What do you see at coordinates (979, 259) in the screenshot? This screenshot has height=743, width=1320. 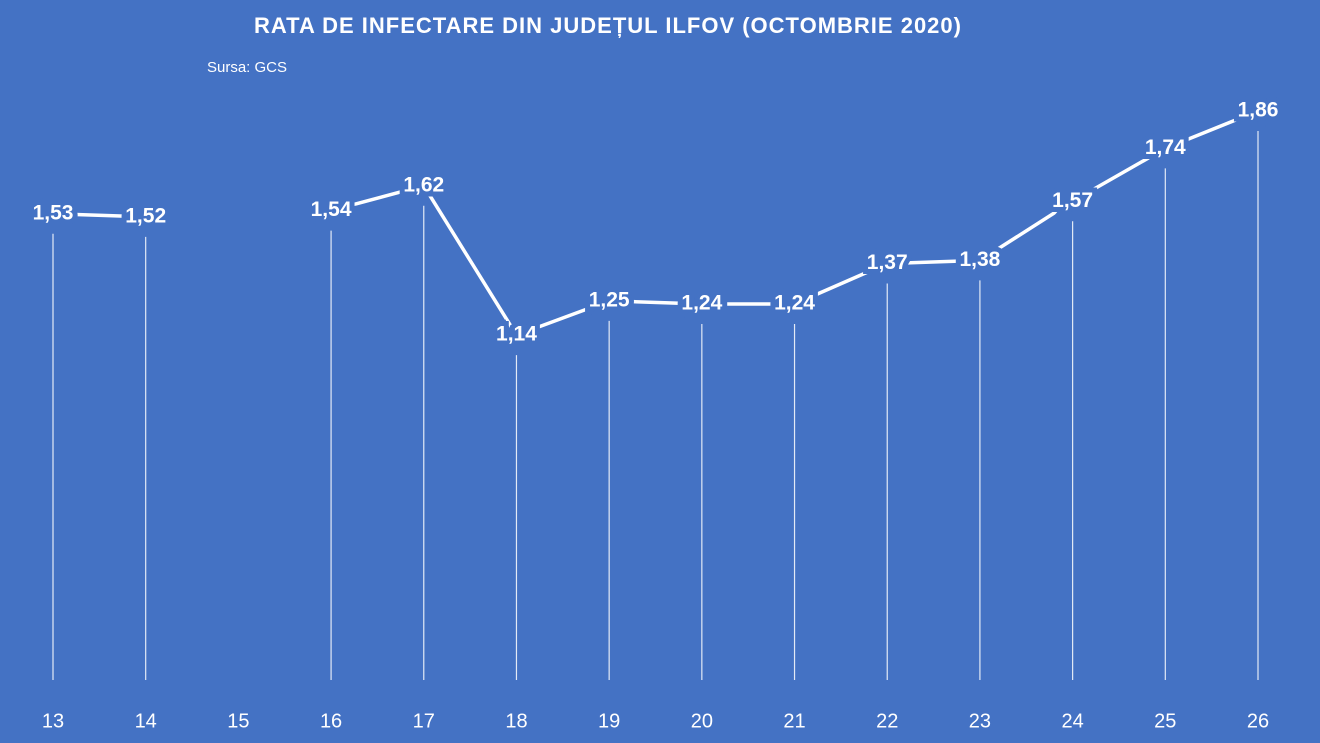 I see `data-label: 1,38` at bounding box center [979, 259].